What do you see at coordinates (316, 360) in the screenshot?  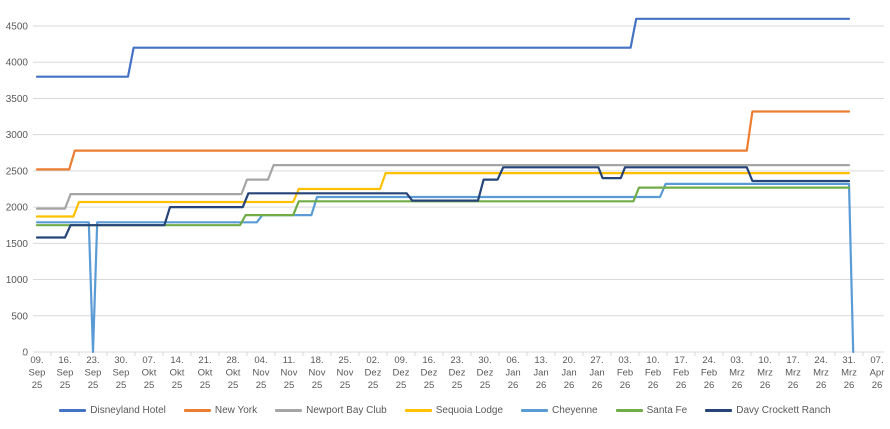 I see `x-tick-label: 18.` at bounding box center [316, 360].